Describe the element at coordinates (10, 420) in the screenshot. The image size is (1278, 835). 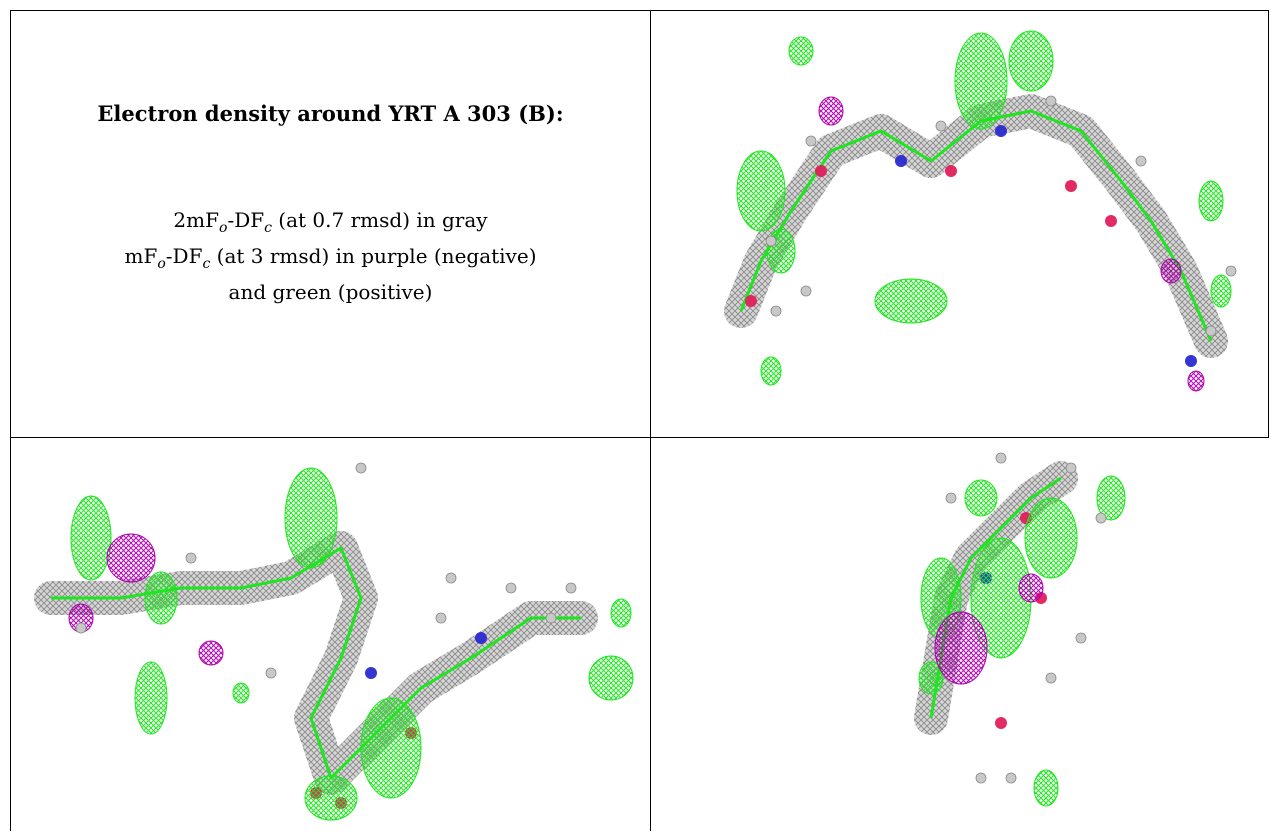
I see `border-left` at that location.